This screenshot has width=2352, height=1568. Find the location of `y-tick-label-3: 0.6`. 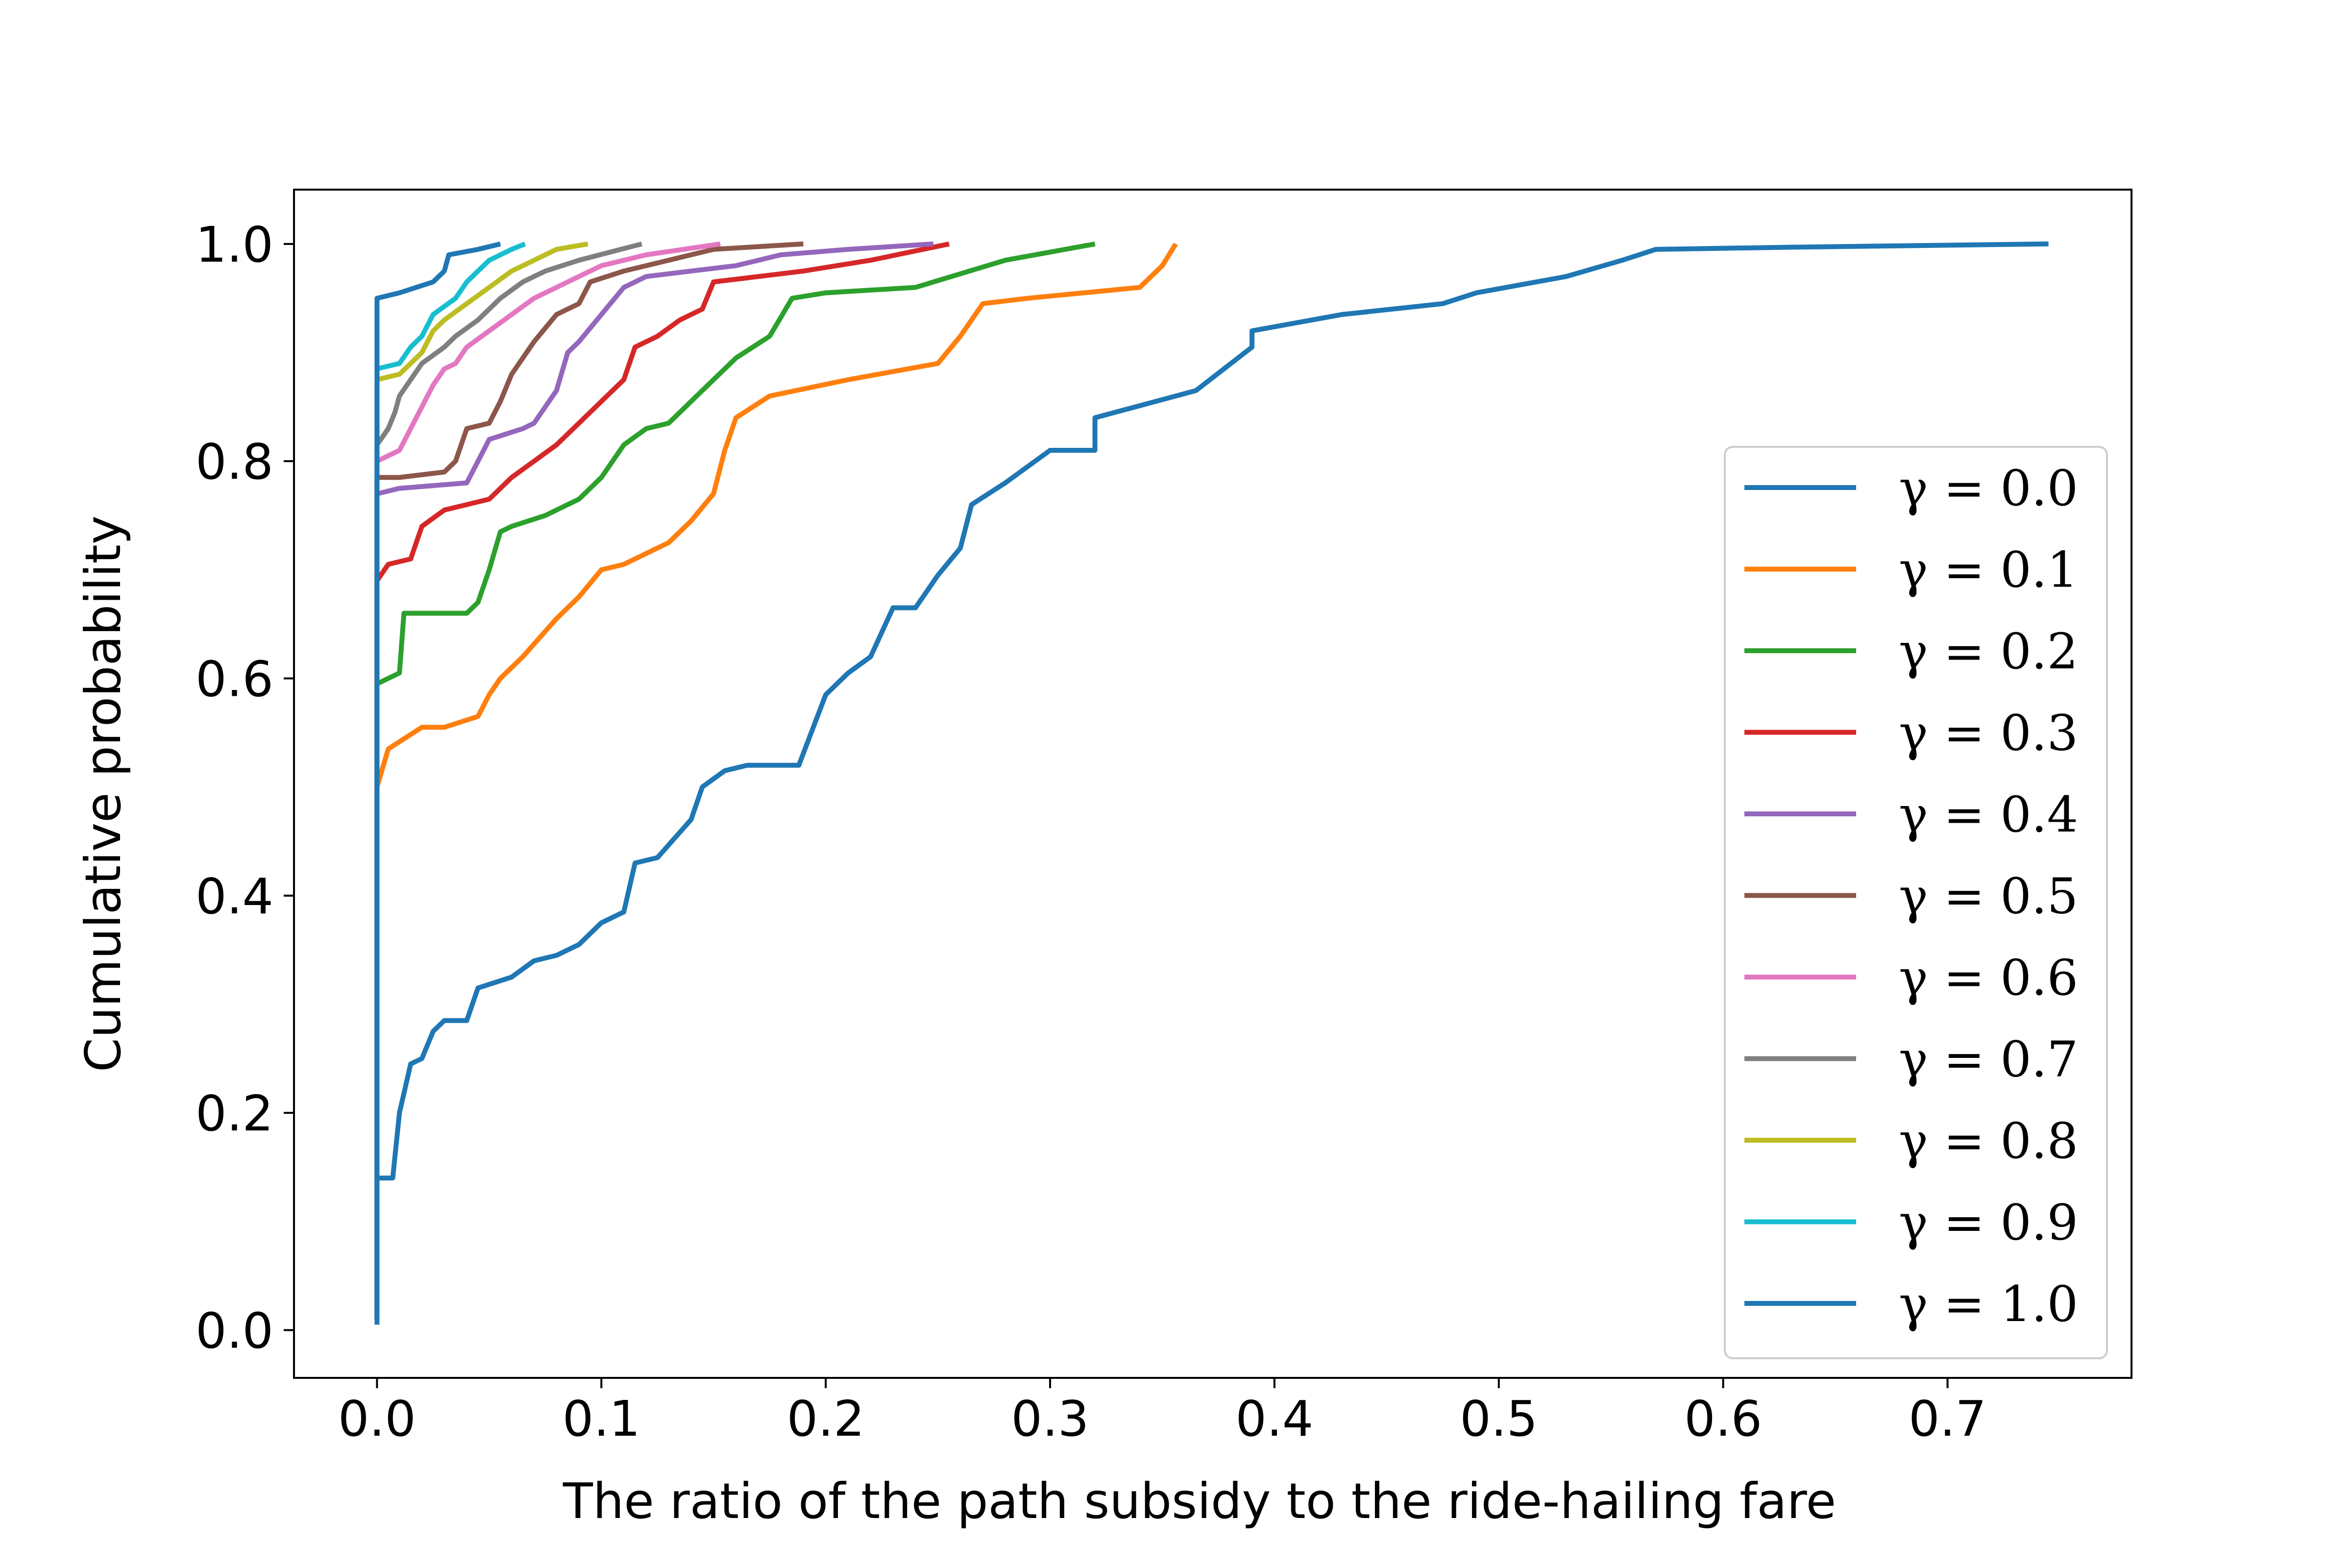

y-tick-label-3: 0.6 is located at coordinates (234, 679).